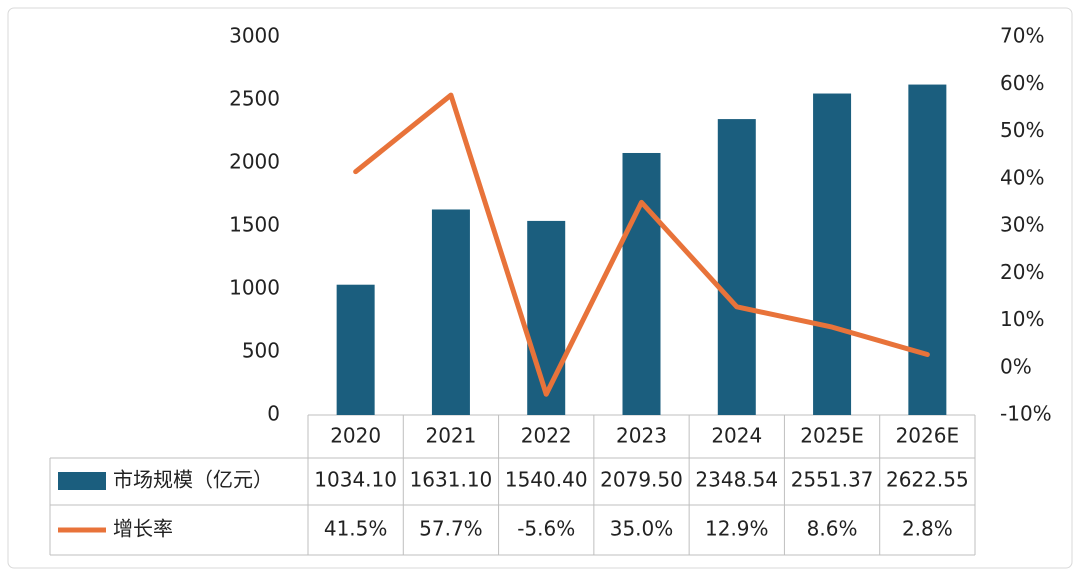 This screenshot has width=1080, height=576. Describe the element at coordinates (273, 414) in the screenshot. I see `y-tick-label: 0` at that location.